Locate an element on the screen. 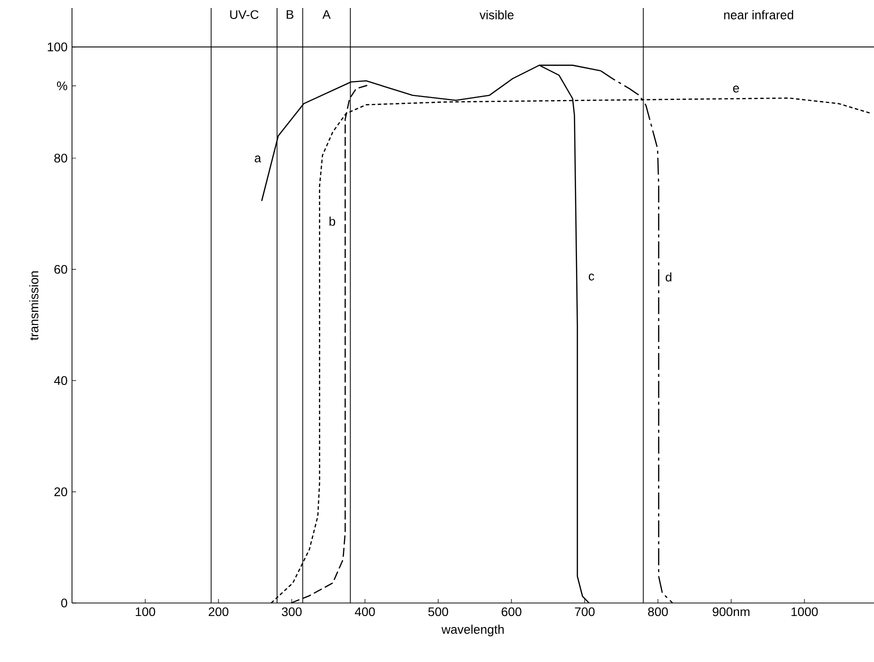  x-tick-label: 200 is located at coordinates (218, 611).